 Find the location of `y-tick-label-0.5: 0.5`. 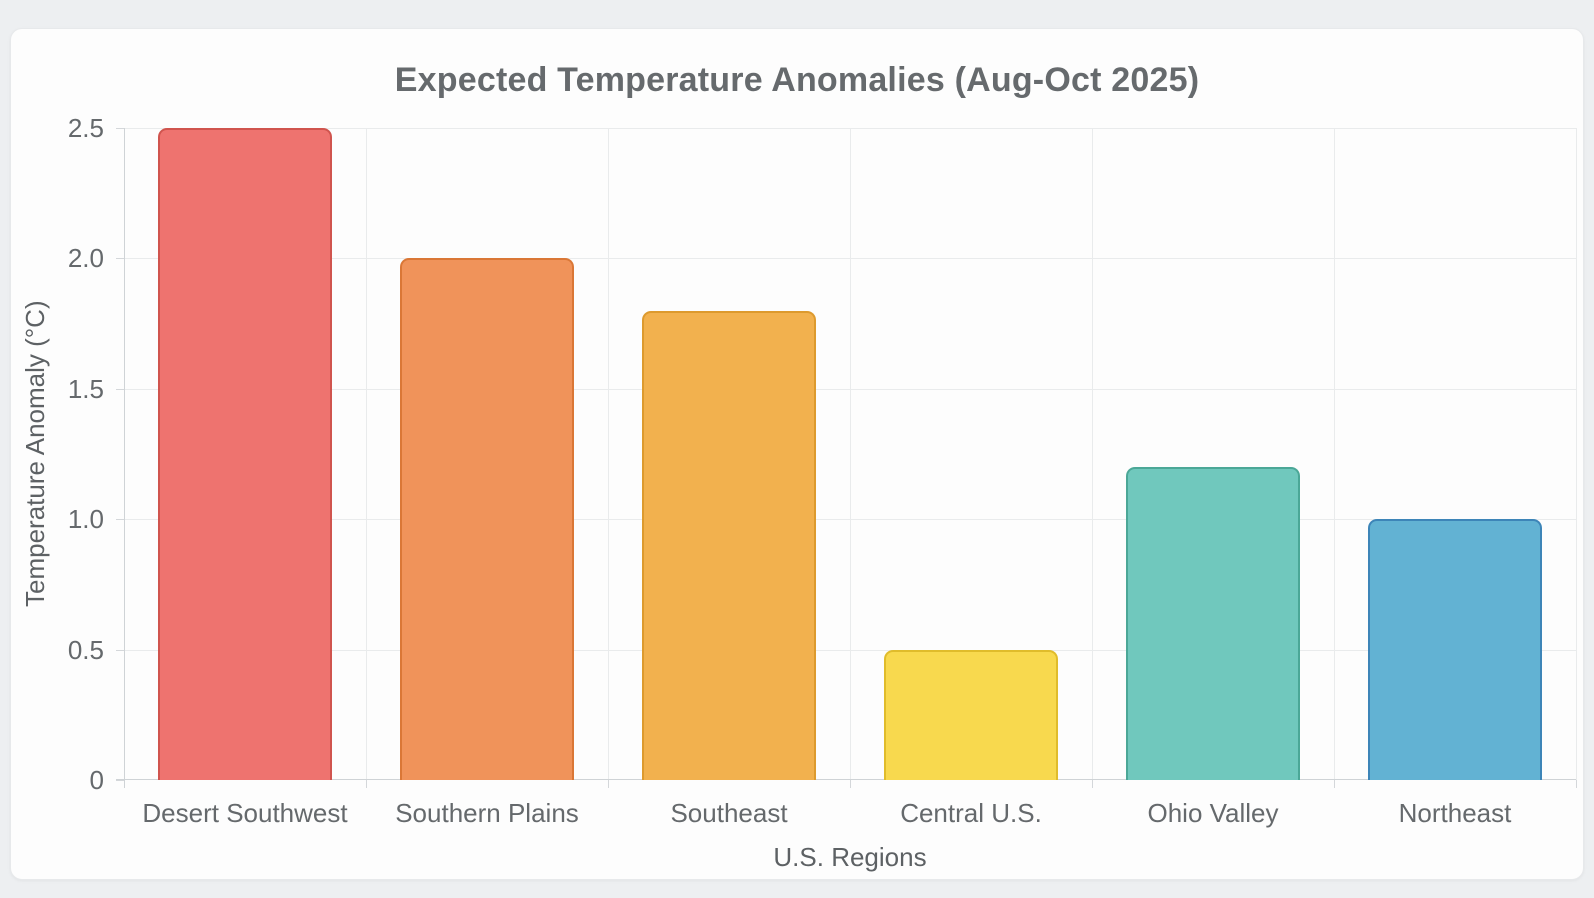

y-tick-label-0.5: 0.5 is located at coordinates (85, 649).